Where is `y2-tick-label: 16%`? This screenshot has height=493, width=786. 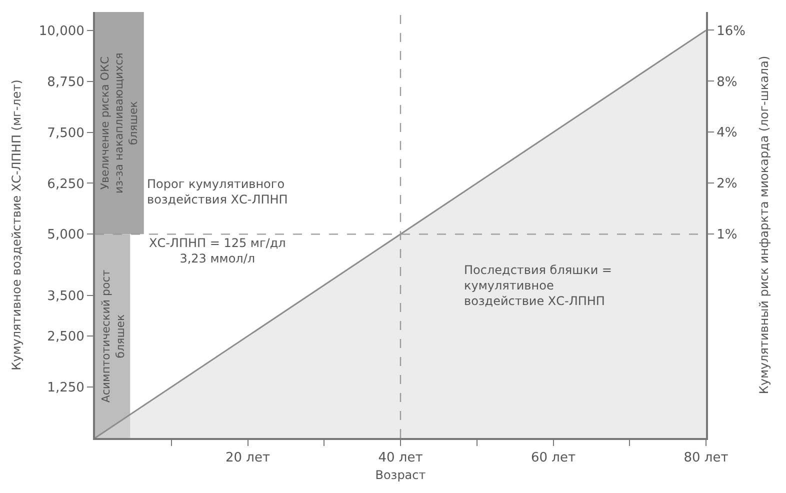
y2-tick-label: 16% is located at coordinates (731, 31).